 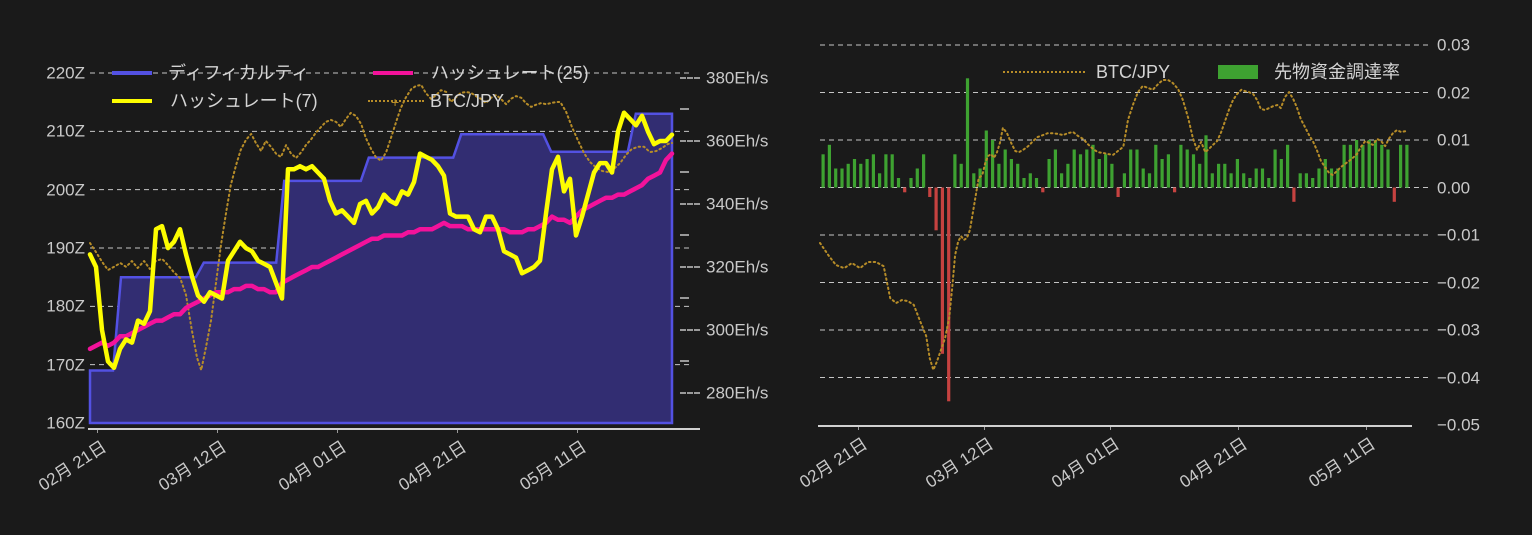 I want to click on x-axis-label: 05月 11日, so click(x=1342, y=463).